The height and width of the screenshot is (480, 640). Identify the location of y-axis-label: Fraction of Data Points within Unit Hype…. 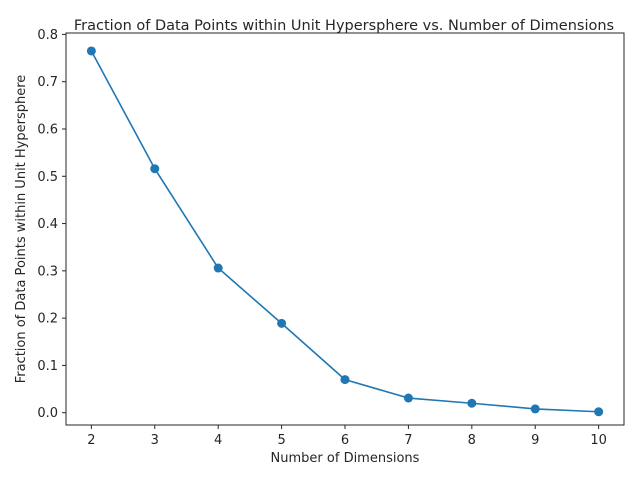
(21, 229).